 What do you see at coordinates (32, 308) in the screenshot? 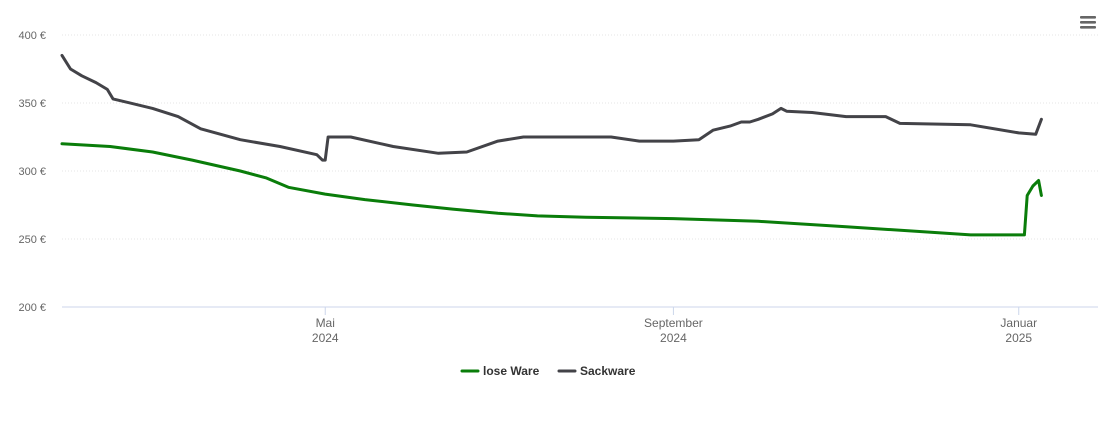
I see `y-tick-label: 200 €` at bounding box center [32, 308].